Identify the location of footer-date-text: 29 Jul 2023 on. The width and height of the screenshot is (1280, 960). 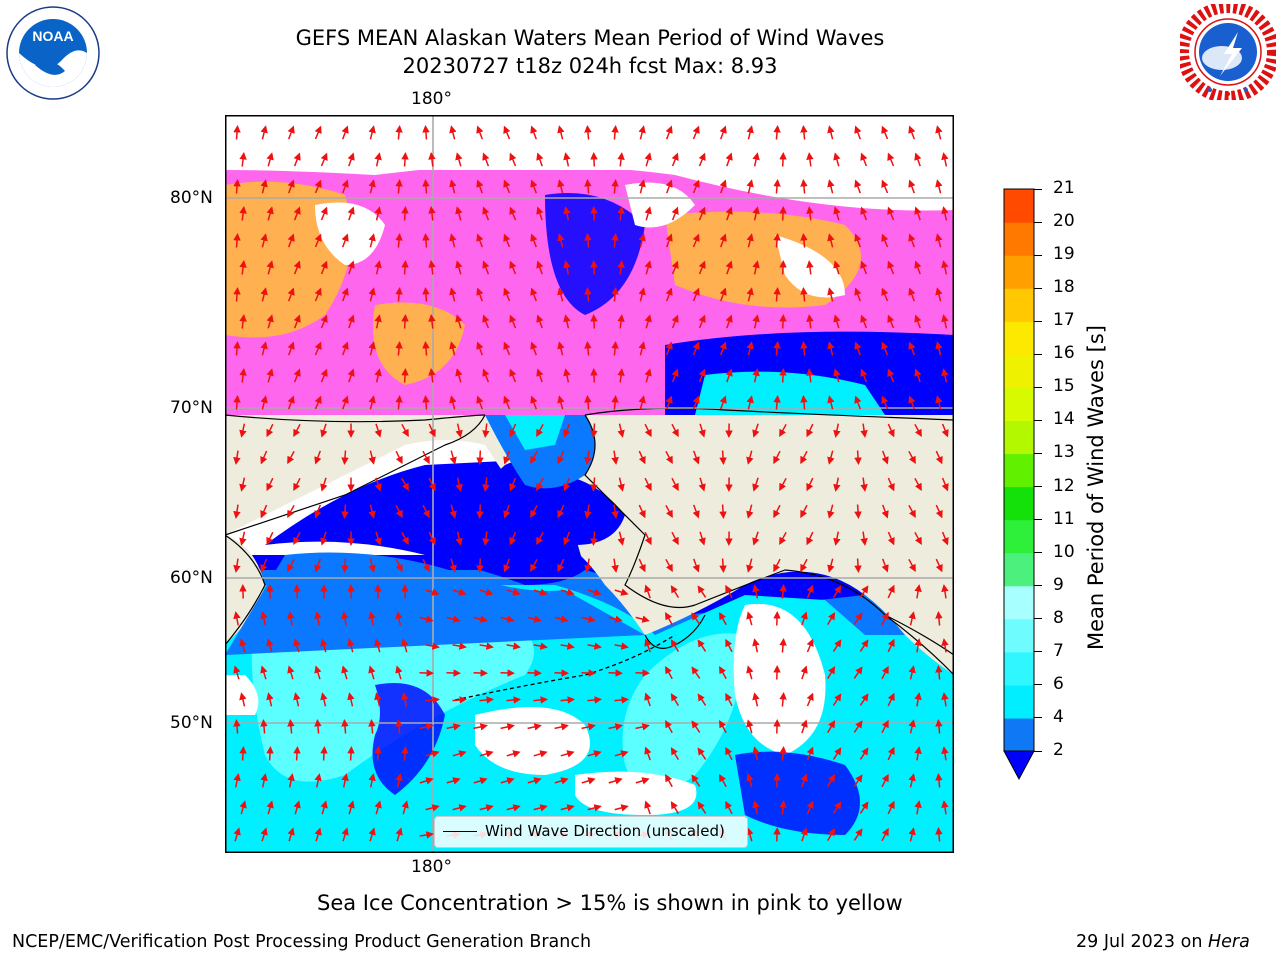
(1142, 942).